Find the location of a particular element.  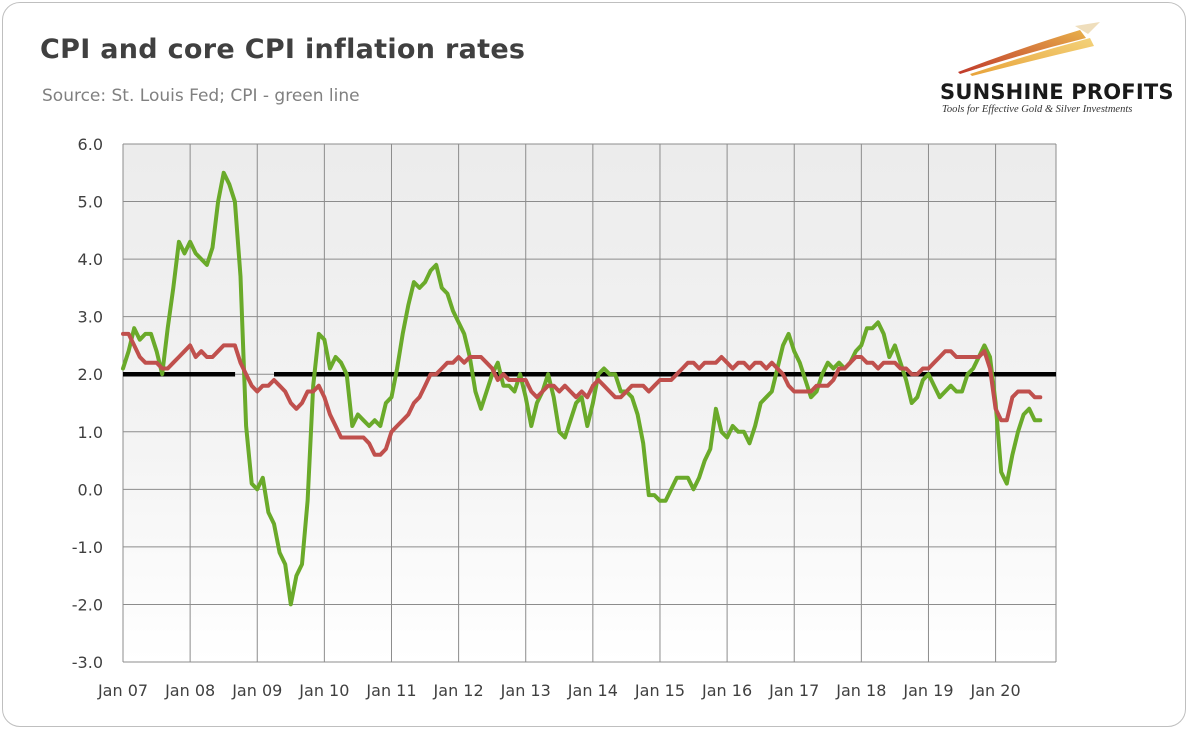

core-cpi-series-line is located at coordinates (582, 394).